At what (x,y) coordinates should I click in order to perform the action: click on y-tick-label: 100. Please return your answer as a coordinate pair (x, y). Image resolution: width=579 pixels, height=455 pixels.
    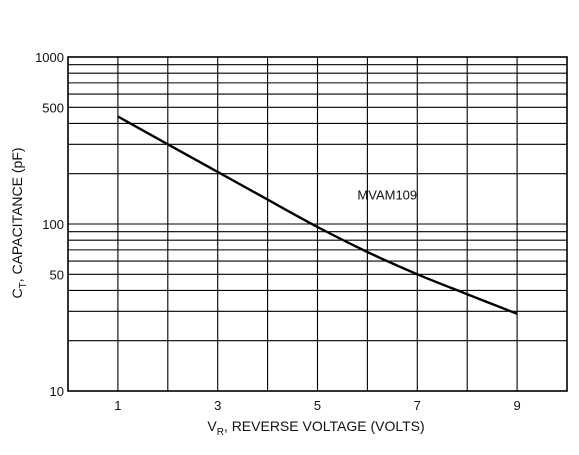
    Looking at the image, I should click on (53, 224).